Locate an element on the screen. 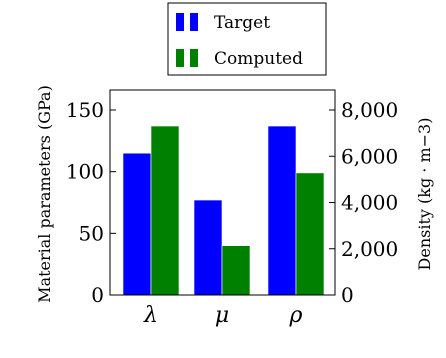 The width and height of the screenshot is (446, 358). right-tick-label: 6,000 is located at coordinates (369, 156).